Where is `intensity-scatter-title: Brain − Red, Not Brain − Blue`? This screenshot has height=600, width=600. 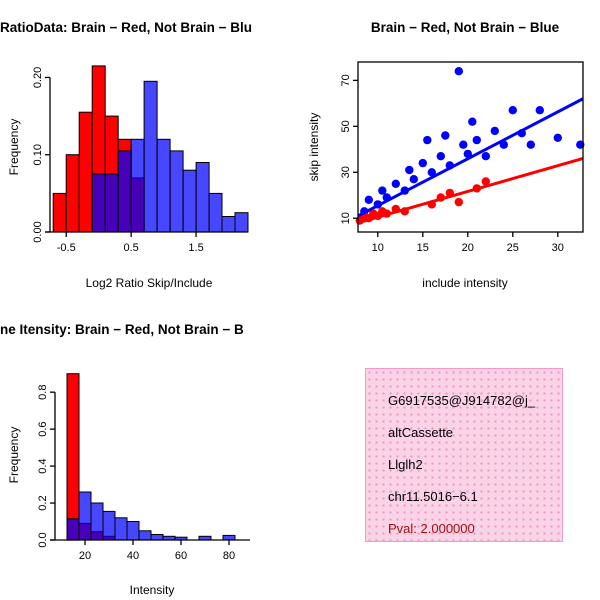 intensity-scatter-title: Brain − Red, Not Brain − Blue is located at coordinates (465, 27).